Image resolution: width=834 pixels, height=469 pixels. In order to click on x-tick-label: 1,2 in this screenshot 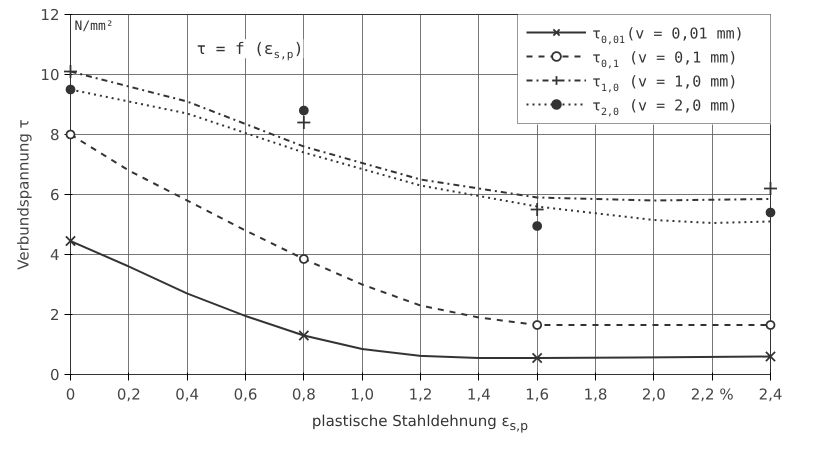, I will do `click(420, 395)`.